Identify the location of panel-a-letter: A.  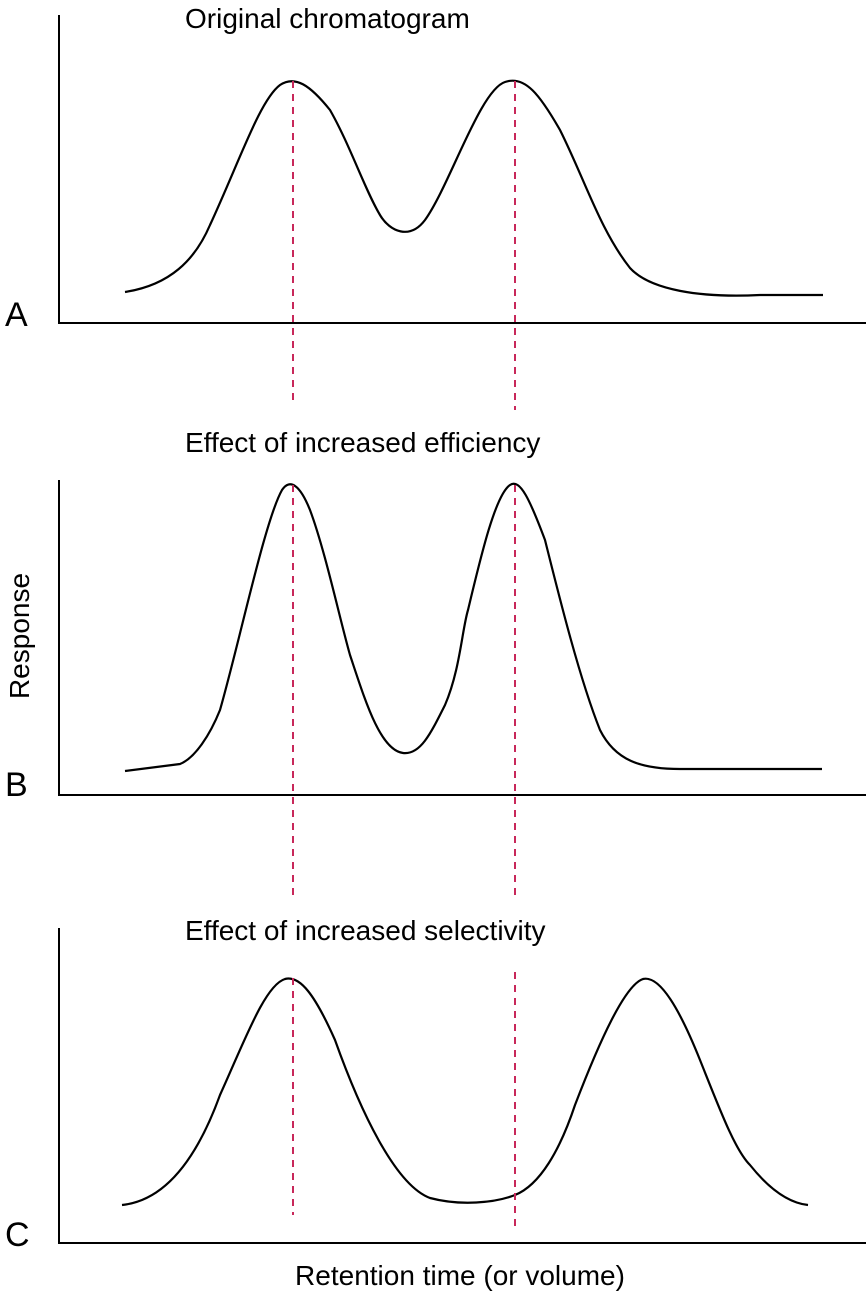
(16, 315).